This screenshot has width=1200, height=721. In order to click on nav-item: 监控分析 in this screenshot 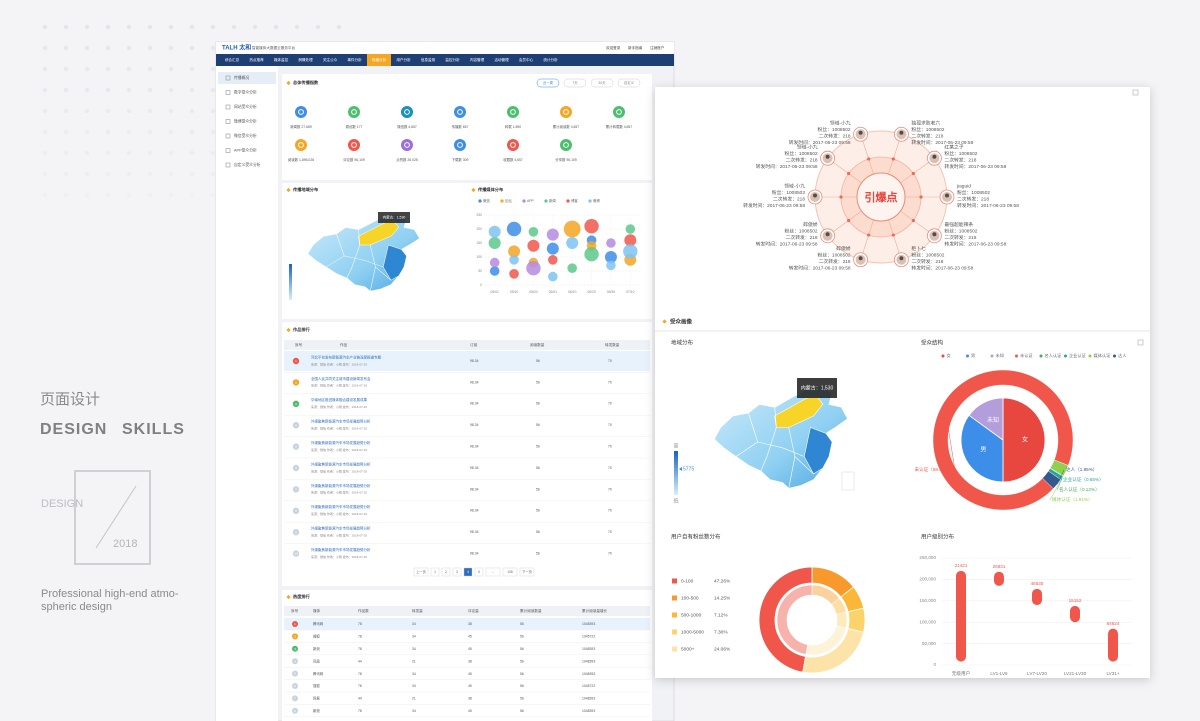, I will do `click(452, 59)`.